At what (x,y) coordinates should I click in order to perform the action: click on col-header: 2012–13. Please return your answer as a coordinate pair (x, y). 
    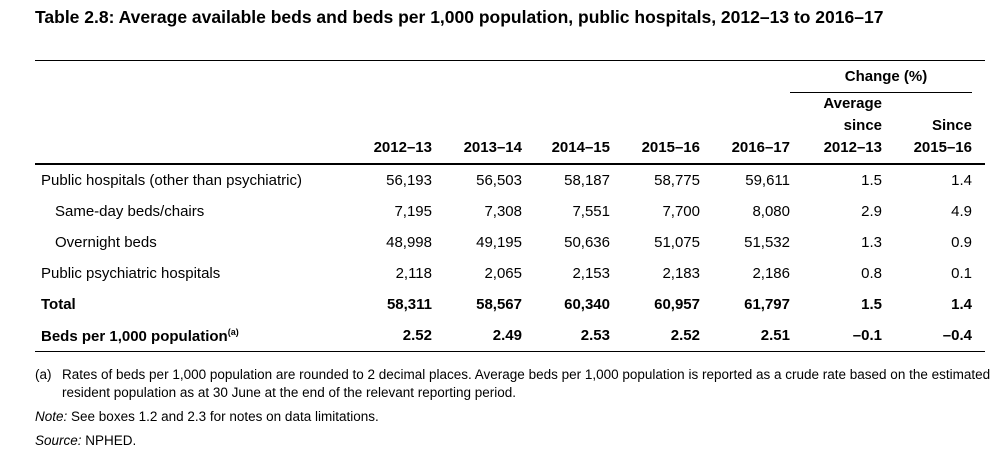
    Looking at the image, I should click on (388, 129).